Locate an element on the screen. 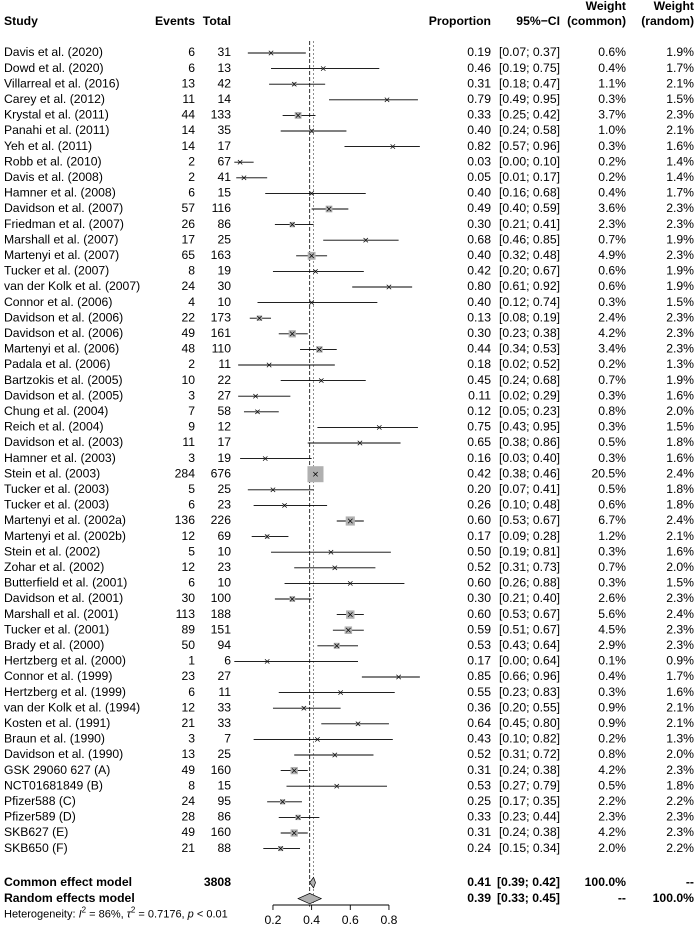 The height and width of the screenshot is (928, 697). study-proportion: 0.26 is located at coordinates (479, 505).